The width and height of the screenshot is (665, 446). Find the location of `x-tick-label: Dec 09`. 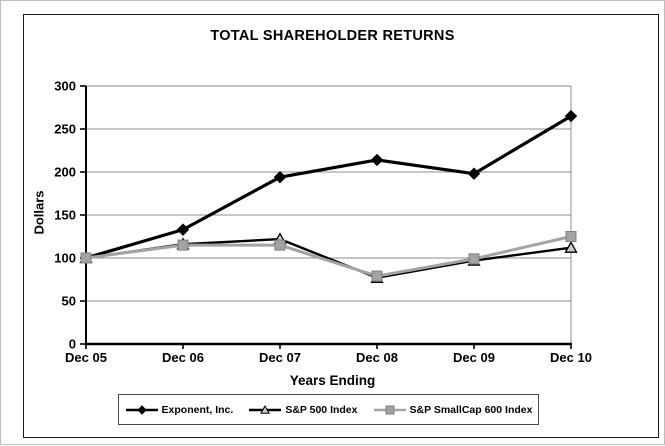

x-tick-label: Dec 09 is located at coordinates (474, 357).